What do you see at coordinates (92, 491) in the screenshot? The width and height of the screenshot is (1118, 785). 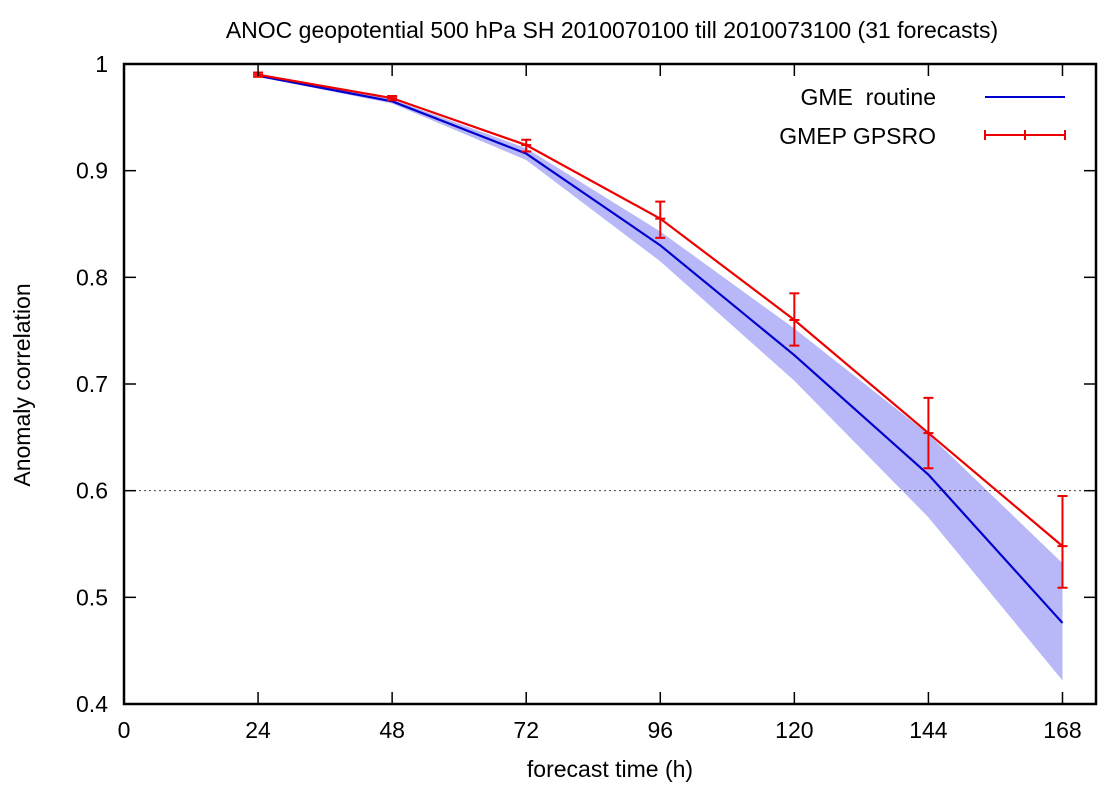 I see `y-tick-label-2: 0.6` at bounding box center [92, 491].